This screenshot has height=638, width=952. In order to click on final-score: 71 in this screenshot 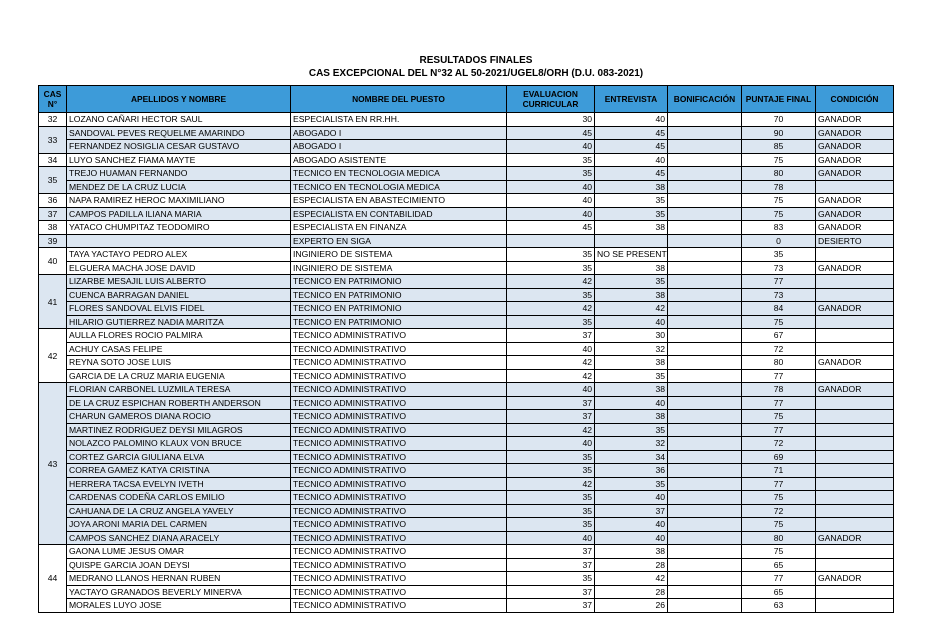, I will do `click(778, 470)`.